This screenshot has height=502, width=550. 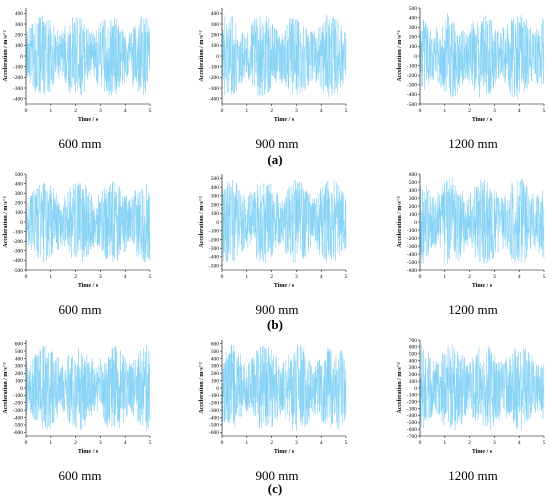 What do you see at coordinates (274, 159) in the screenshot?
I see `row-label: (a)` at bounding box center [274, 159].